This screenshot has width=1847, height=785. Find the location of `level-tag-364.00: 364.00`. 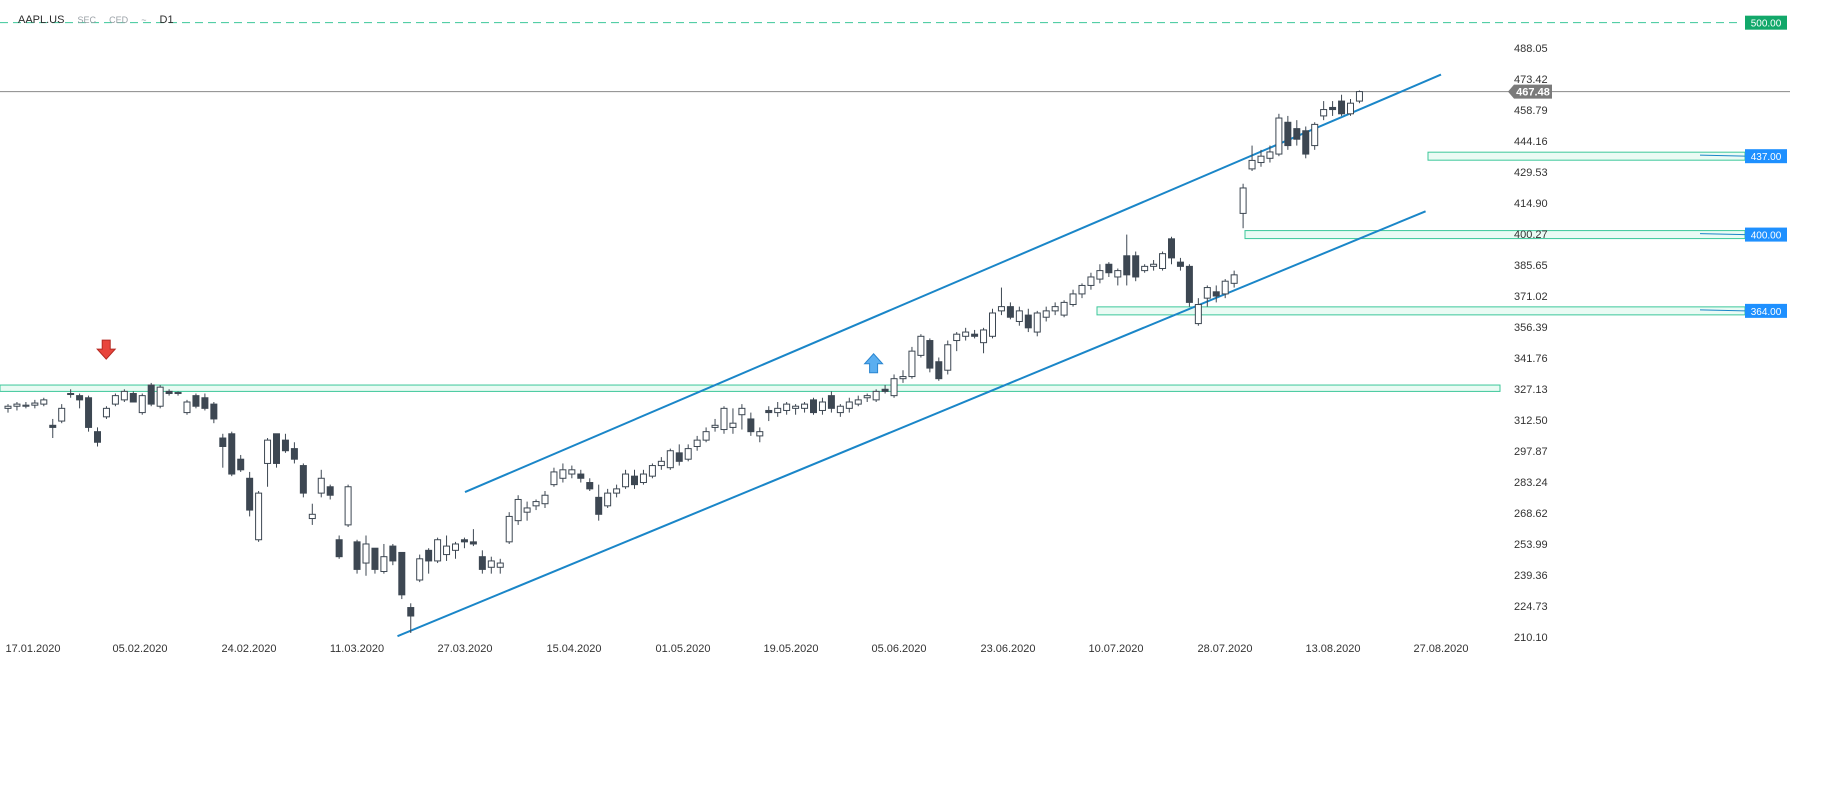

level-tag-364.00: 364.00 is located at coordinates (1766, 310).